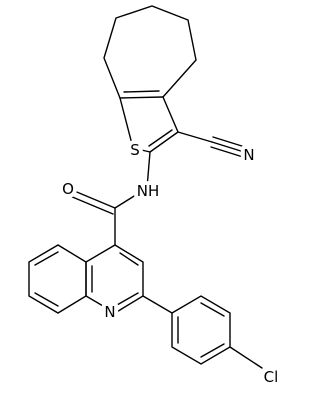 This screenshot has height=402, width=320. Describe the element at coordinates (148, 191) in the screenshot. I see `atom-label: NH` at that location.